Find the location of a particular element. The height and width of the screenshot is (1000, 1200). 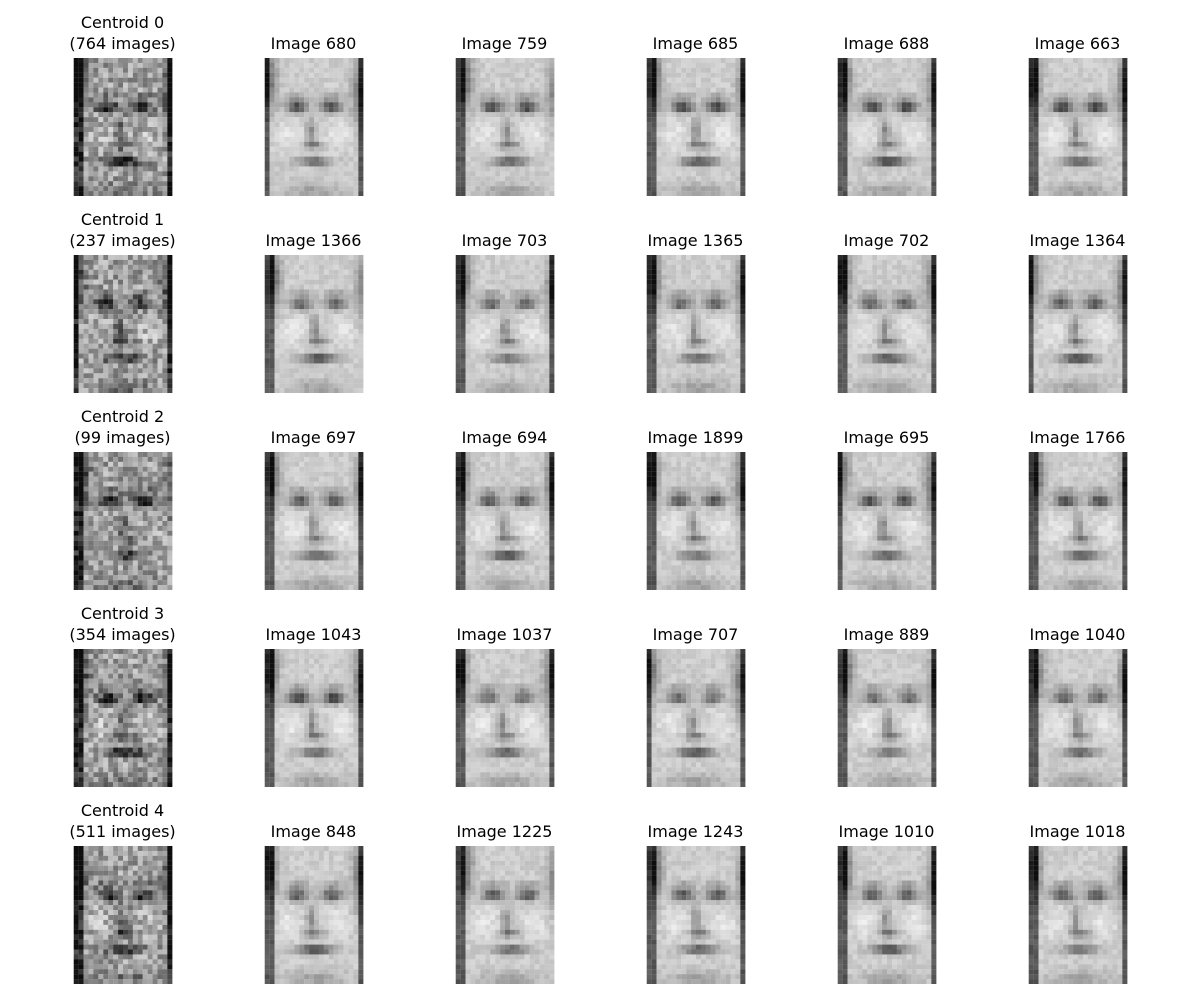

centroid-title-1: Centroid 1 (237 images) is located at coordinates (122, 230).